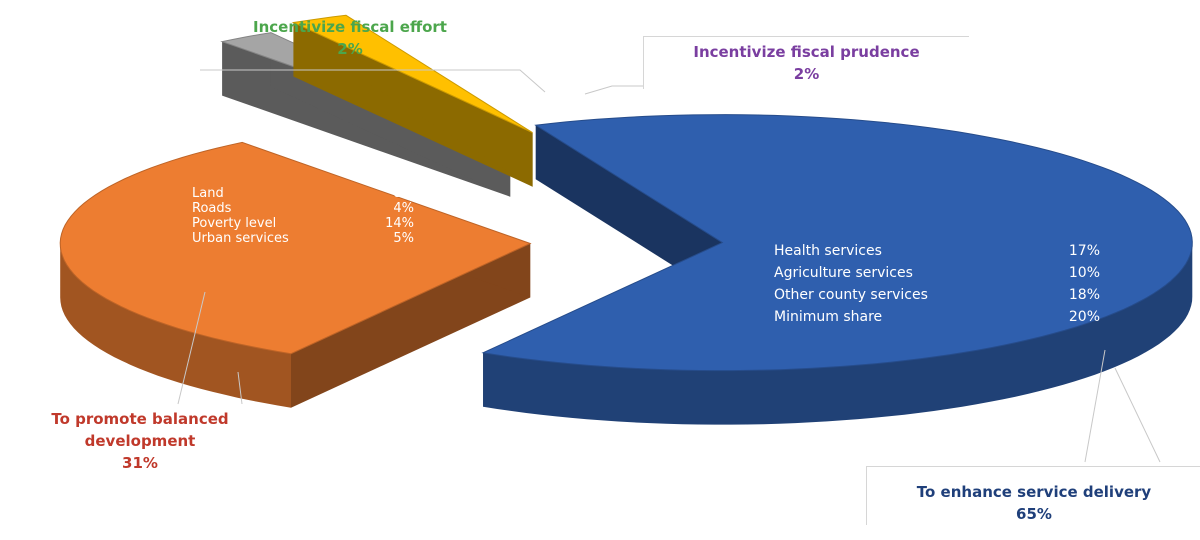  I want to click on service-breakdown-row: Minimum share 20%, so click(937, 317).